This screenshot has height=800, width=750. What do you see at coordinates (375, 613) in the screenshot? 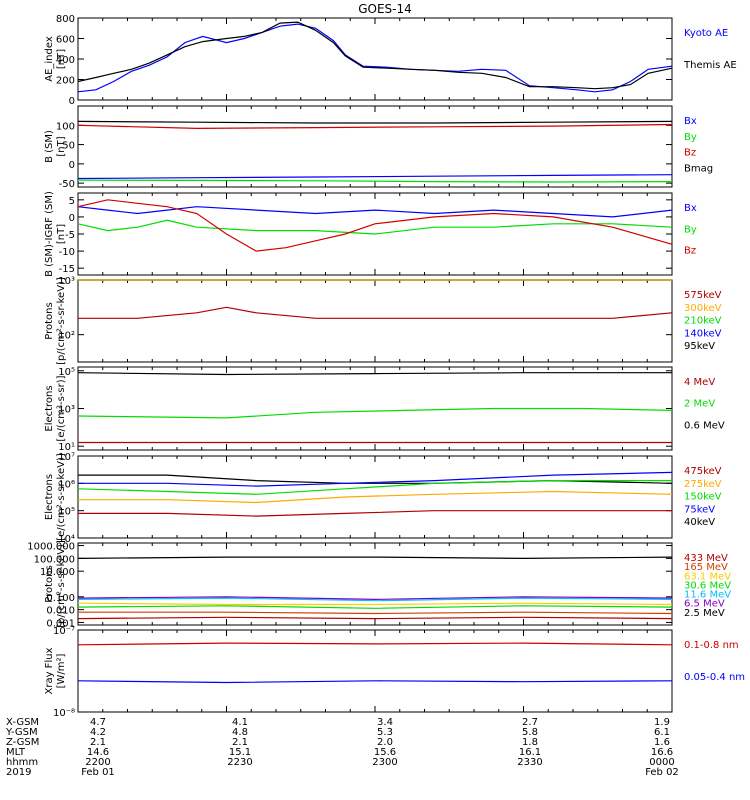
I see `series-line-165-mev` at bounding box center [375, 613].